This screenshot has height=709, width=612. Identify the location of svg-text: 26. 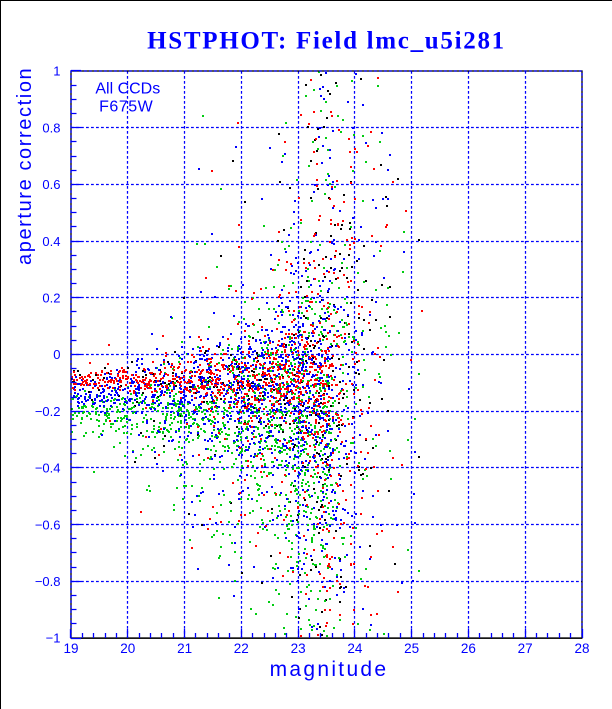
(468, 648).